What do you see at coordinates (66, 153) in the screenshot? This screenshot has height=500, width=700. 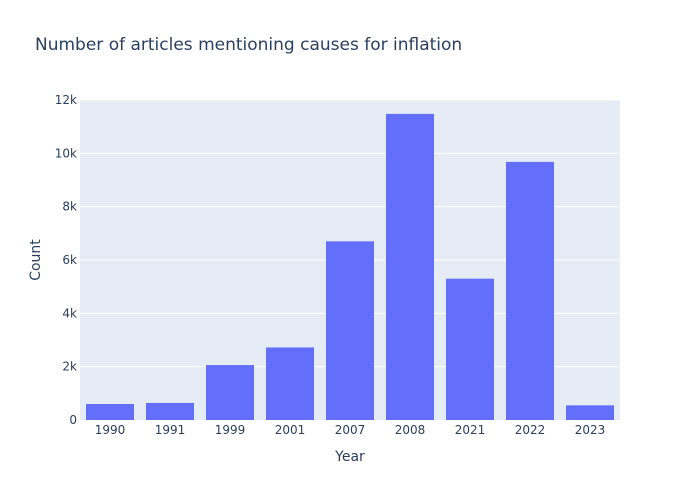 I see `y-tick-label: 10k` at bounding box center [66, 153].